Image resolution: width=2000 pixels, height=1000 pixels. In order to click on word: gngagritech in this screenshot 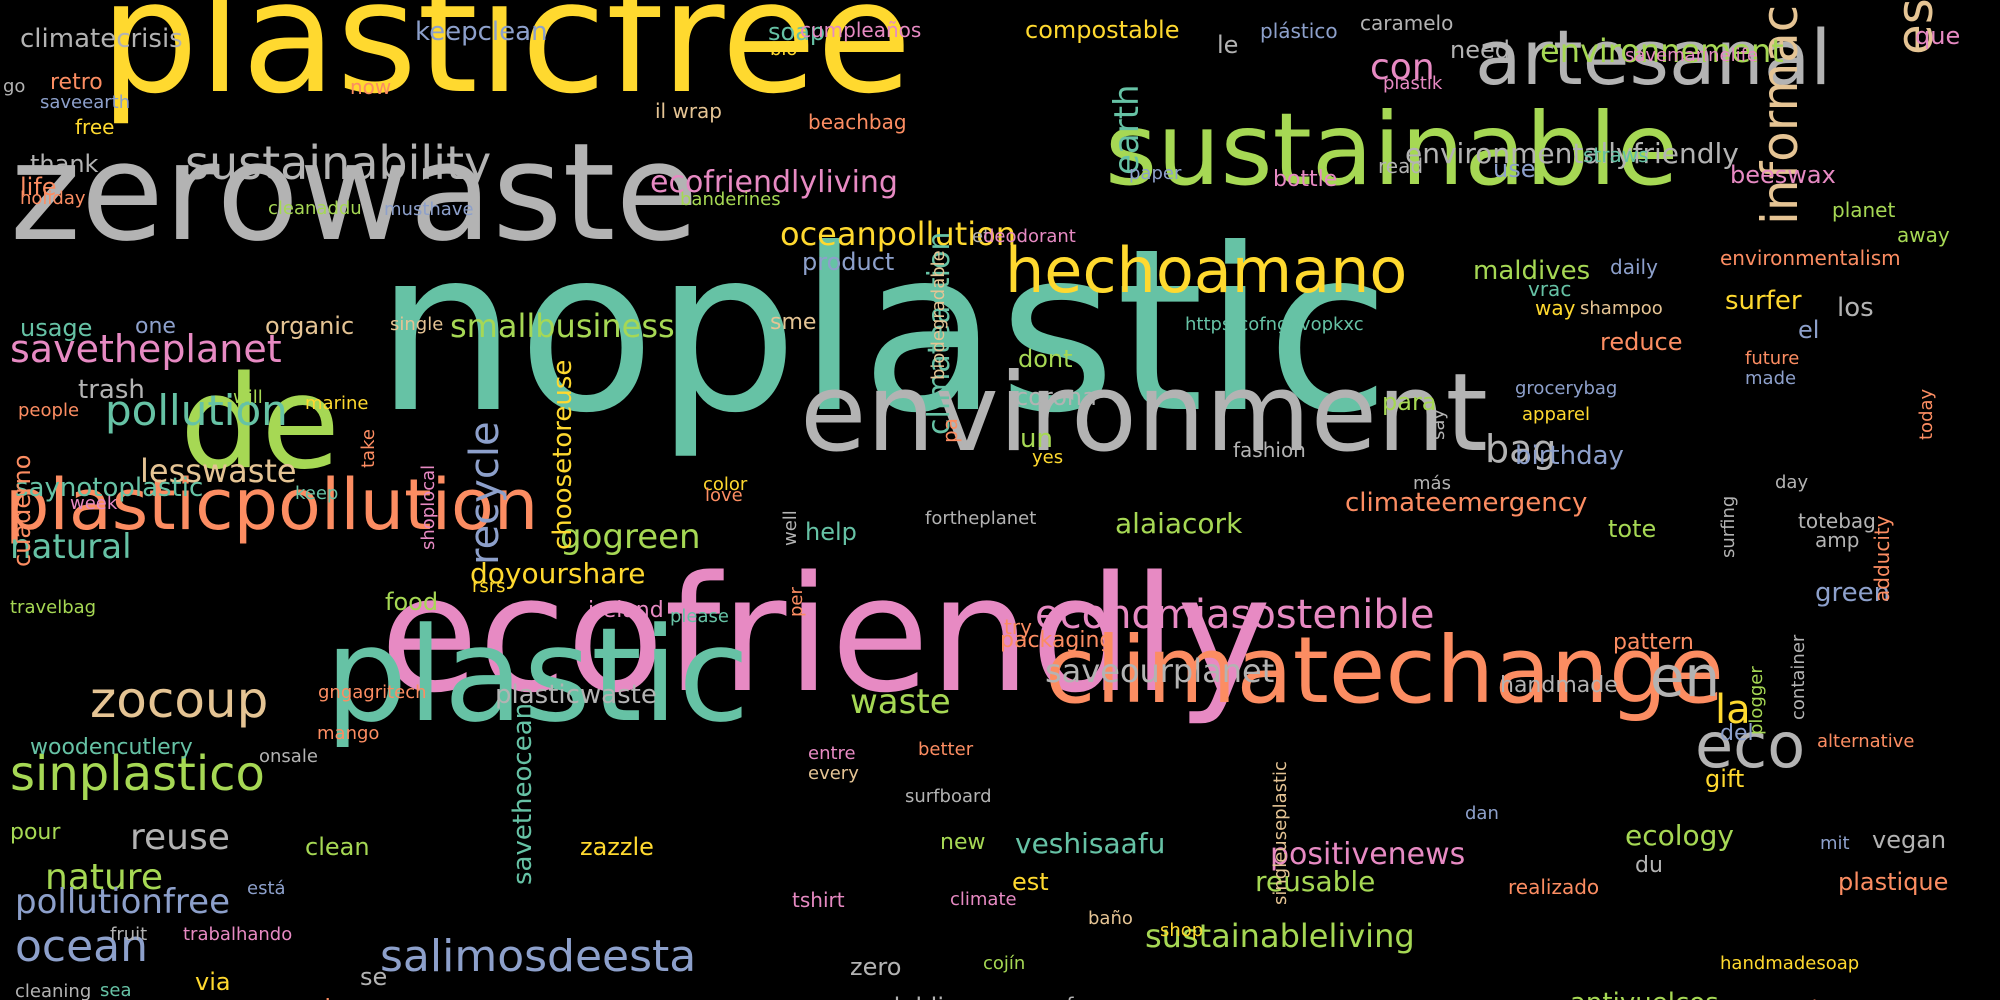, I will do `click(372, 692)`.